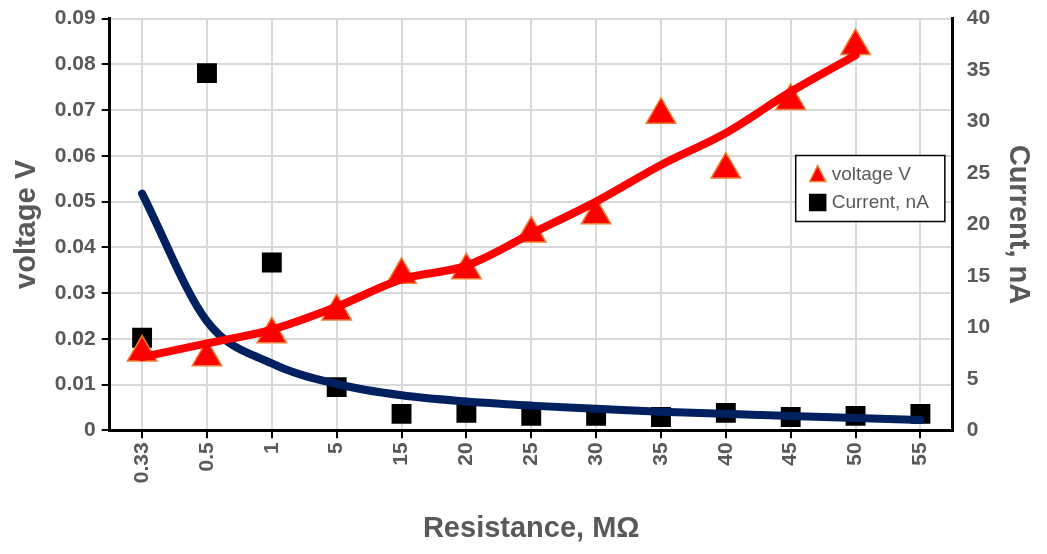 This screenshot has height=554, width=1047. I want to click on y2-tick-label: 10, so click(978, 326).